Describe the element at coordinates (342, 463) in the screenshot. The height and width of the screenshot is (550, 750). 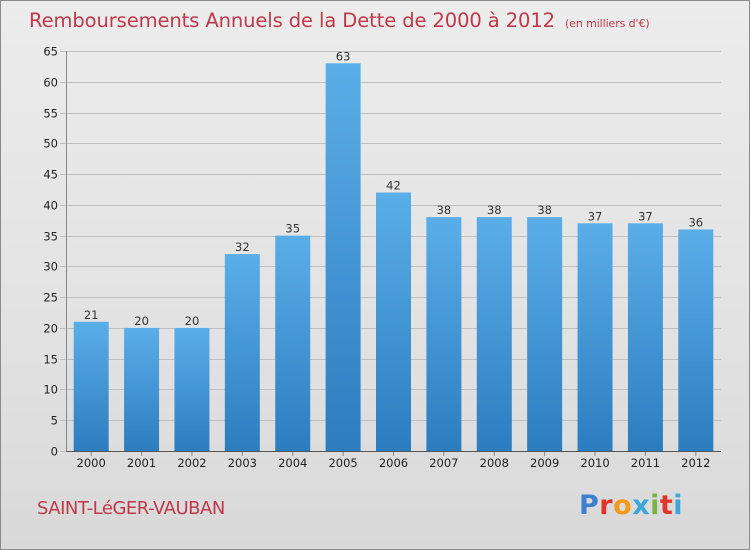
I see `x-tick-label-2005: 2005` at that location.